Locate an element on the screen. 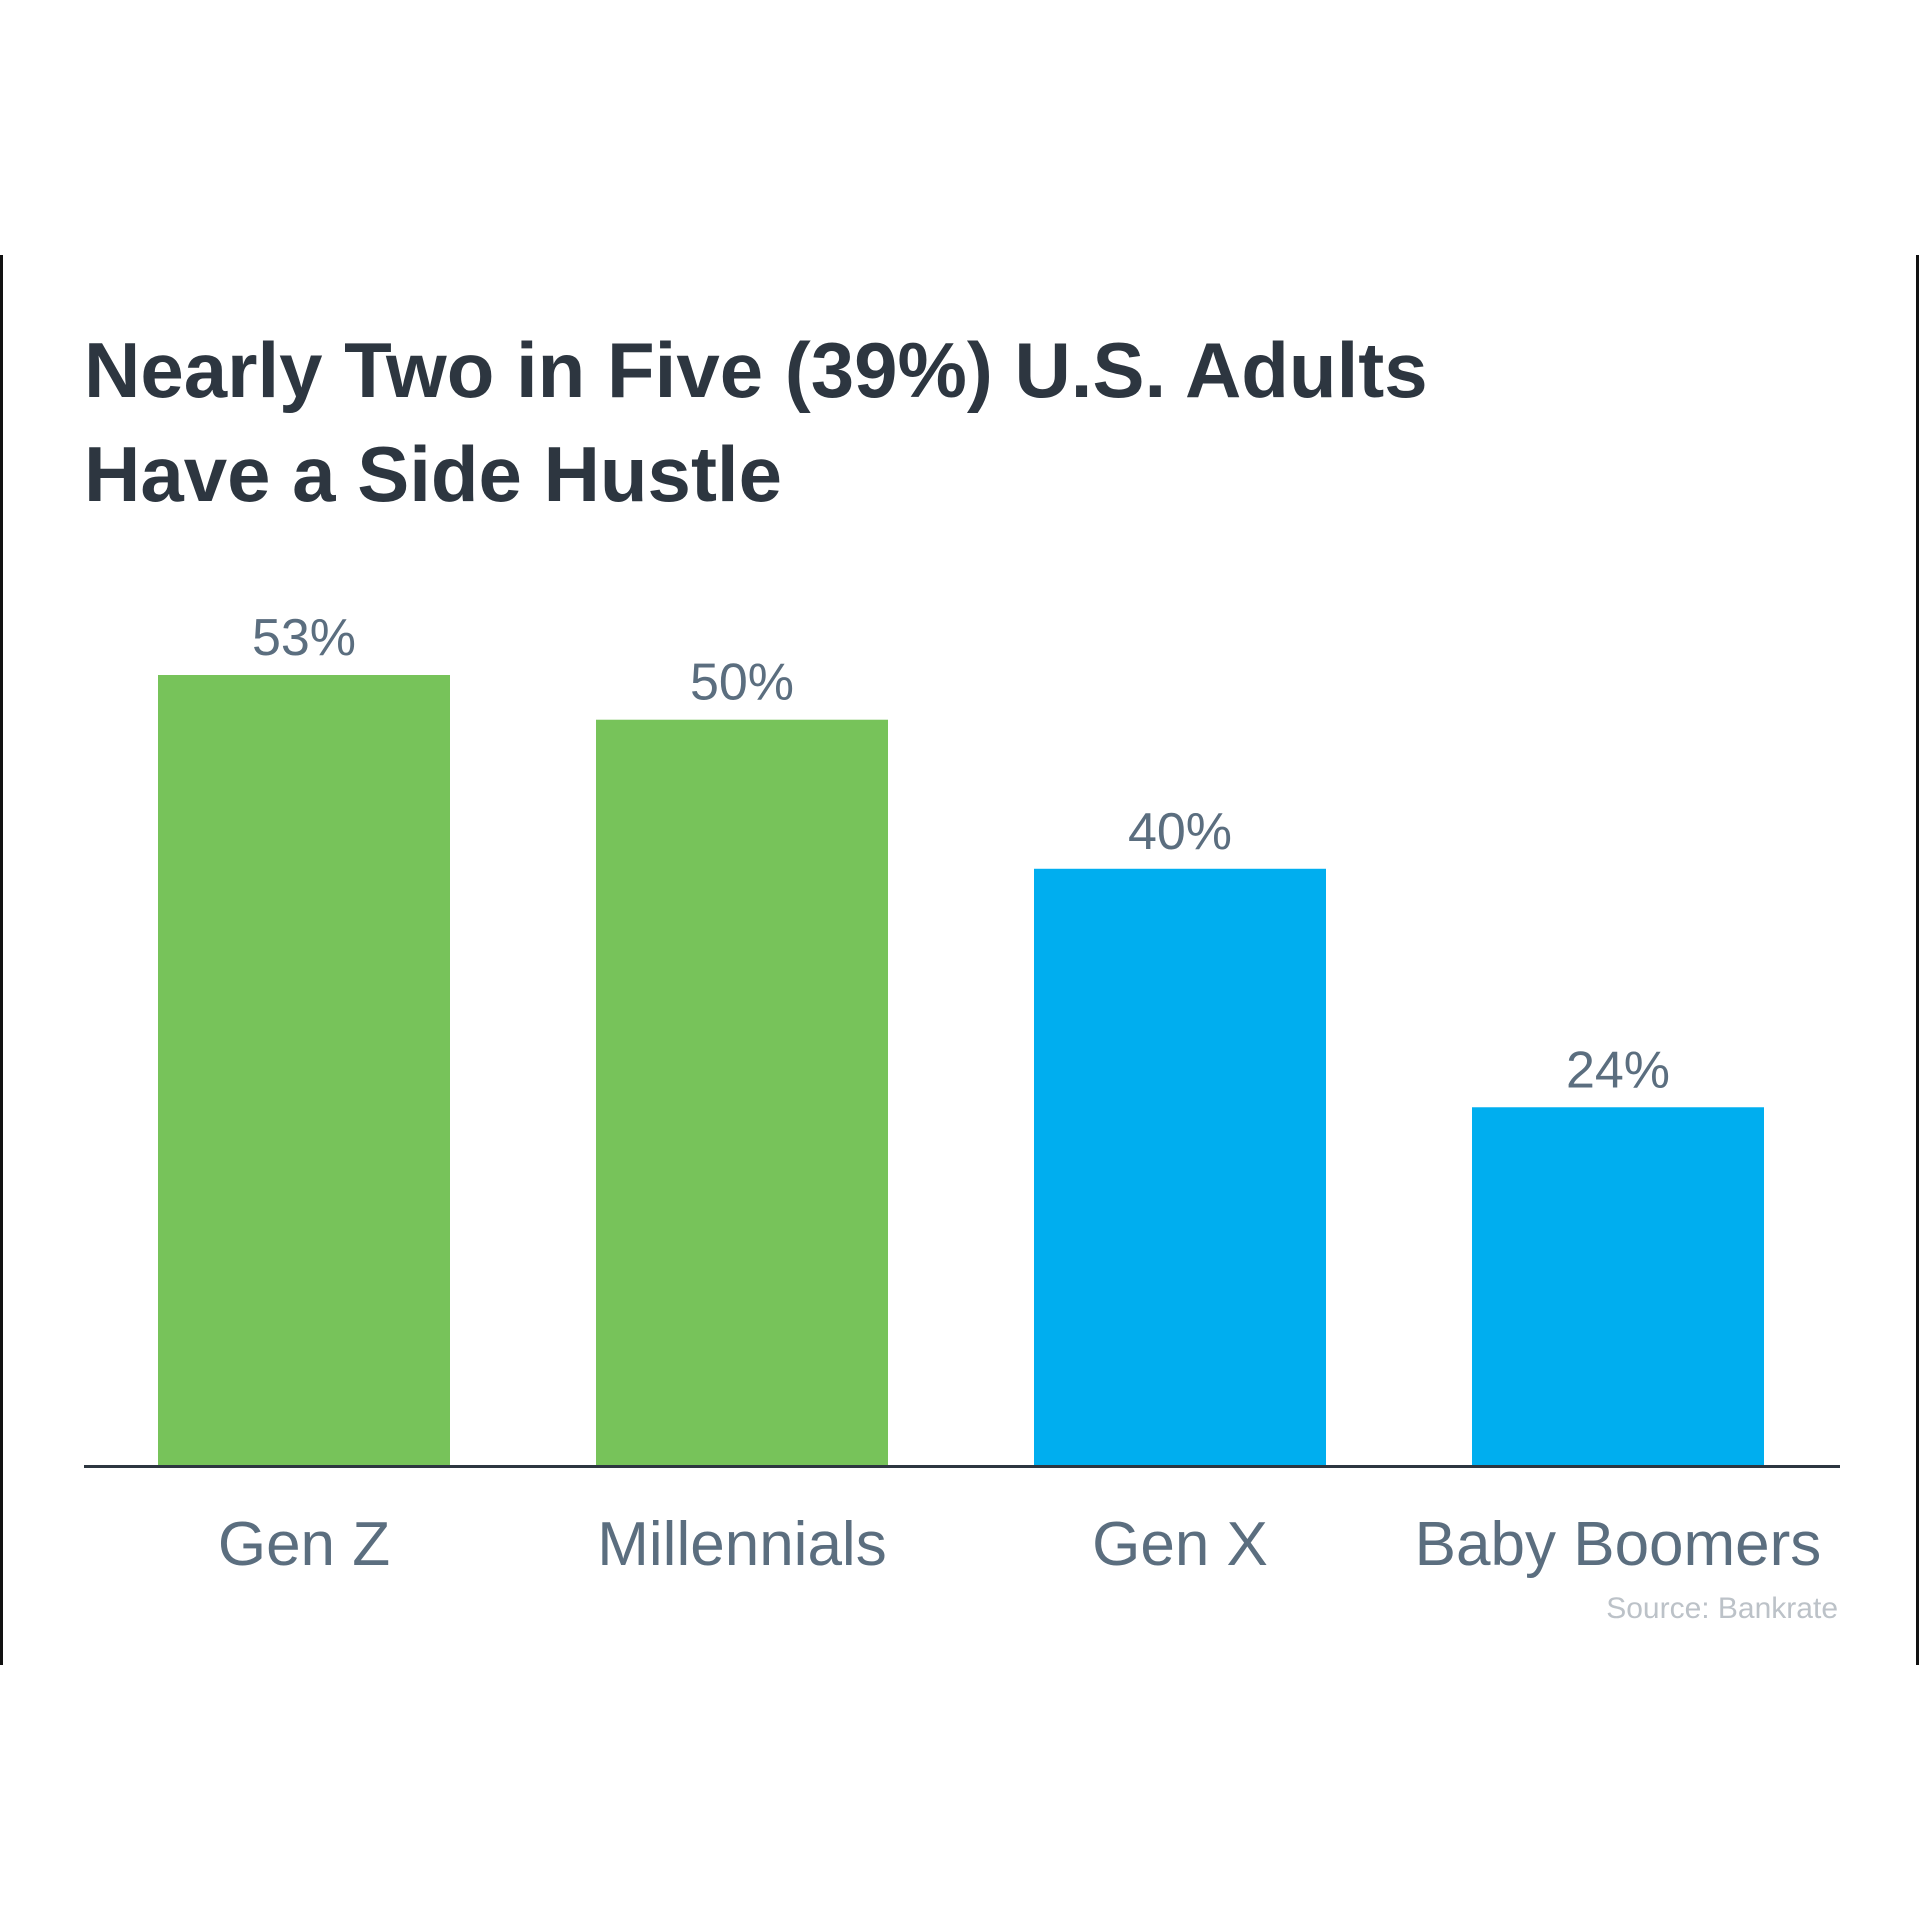 The width and height of the screenshot is (1920, 1920). frame-right-border is located at coordinates (1917, 960).